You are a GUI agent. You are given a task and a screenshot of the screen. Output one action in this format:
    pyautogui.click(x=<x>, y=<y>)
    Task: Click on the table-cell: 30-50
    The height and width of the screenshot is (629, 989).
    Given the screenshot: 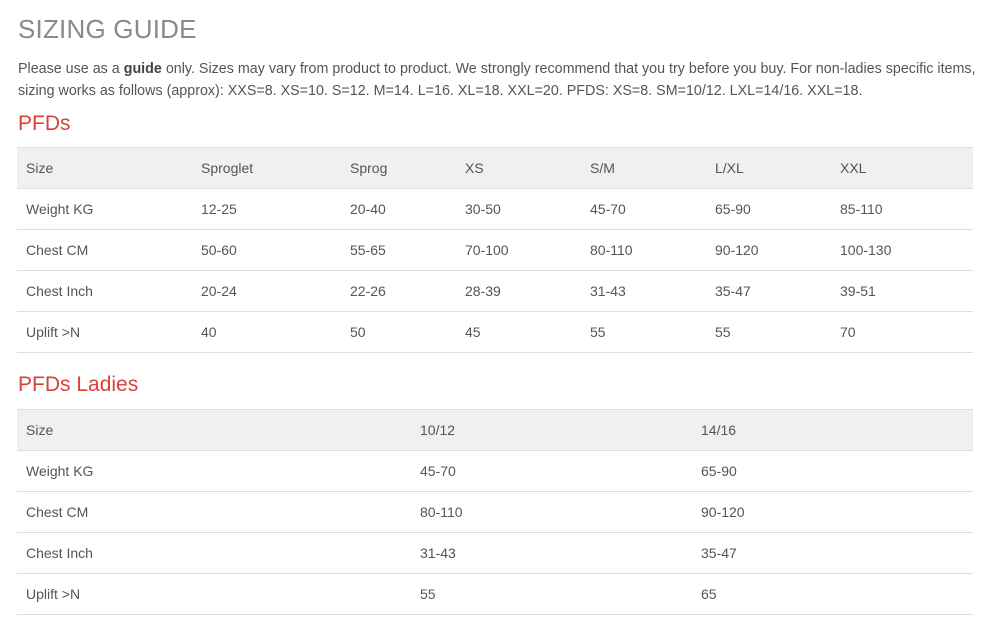 What is the action you would take?
    pyautogui.click(x=518, y=209)
    